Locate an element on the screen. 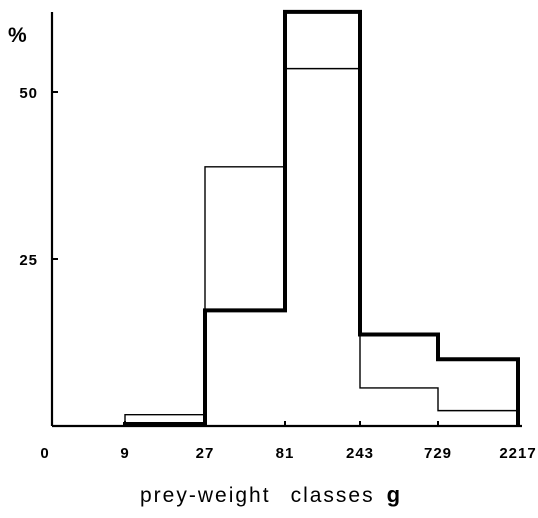  x-tick-label: 9 is located at coordinates (124, 453).